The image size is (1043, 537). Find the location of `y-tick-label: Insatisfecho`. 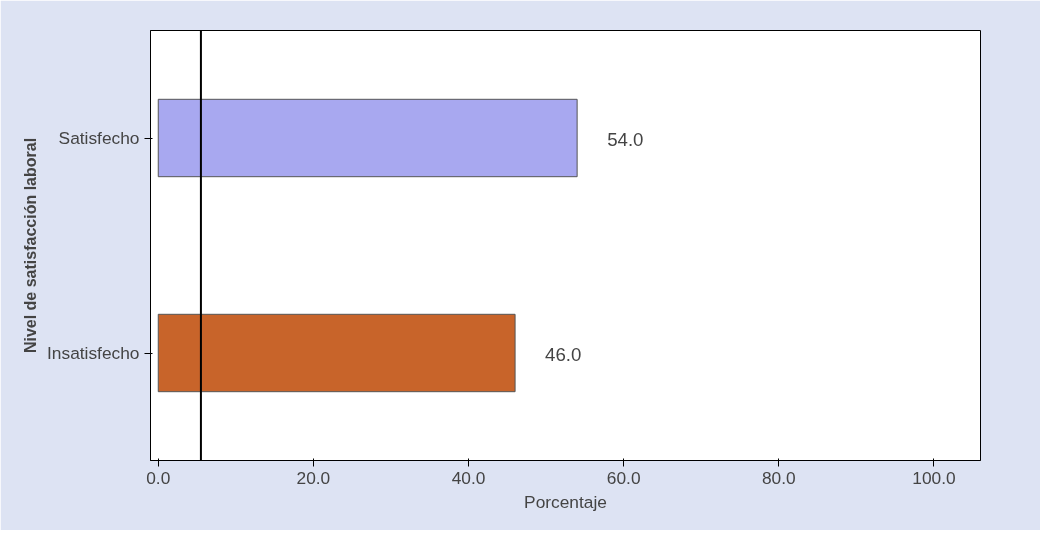

y-tick-label: Insatisfecho is located at coordinates (93, 353).